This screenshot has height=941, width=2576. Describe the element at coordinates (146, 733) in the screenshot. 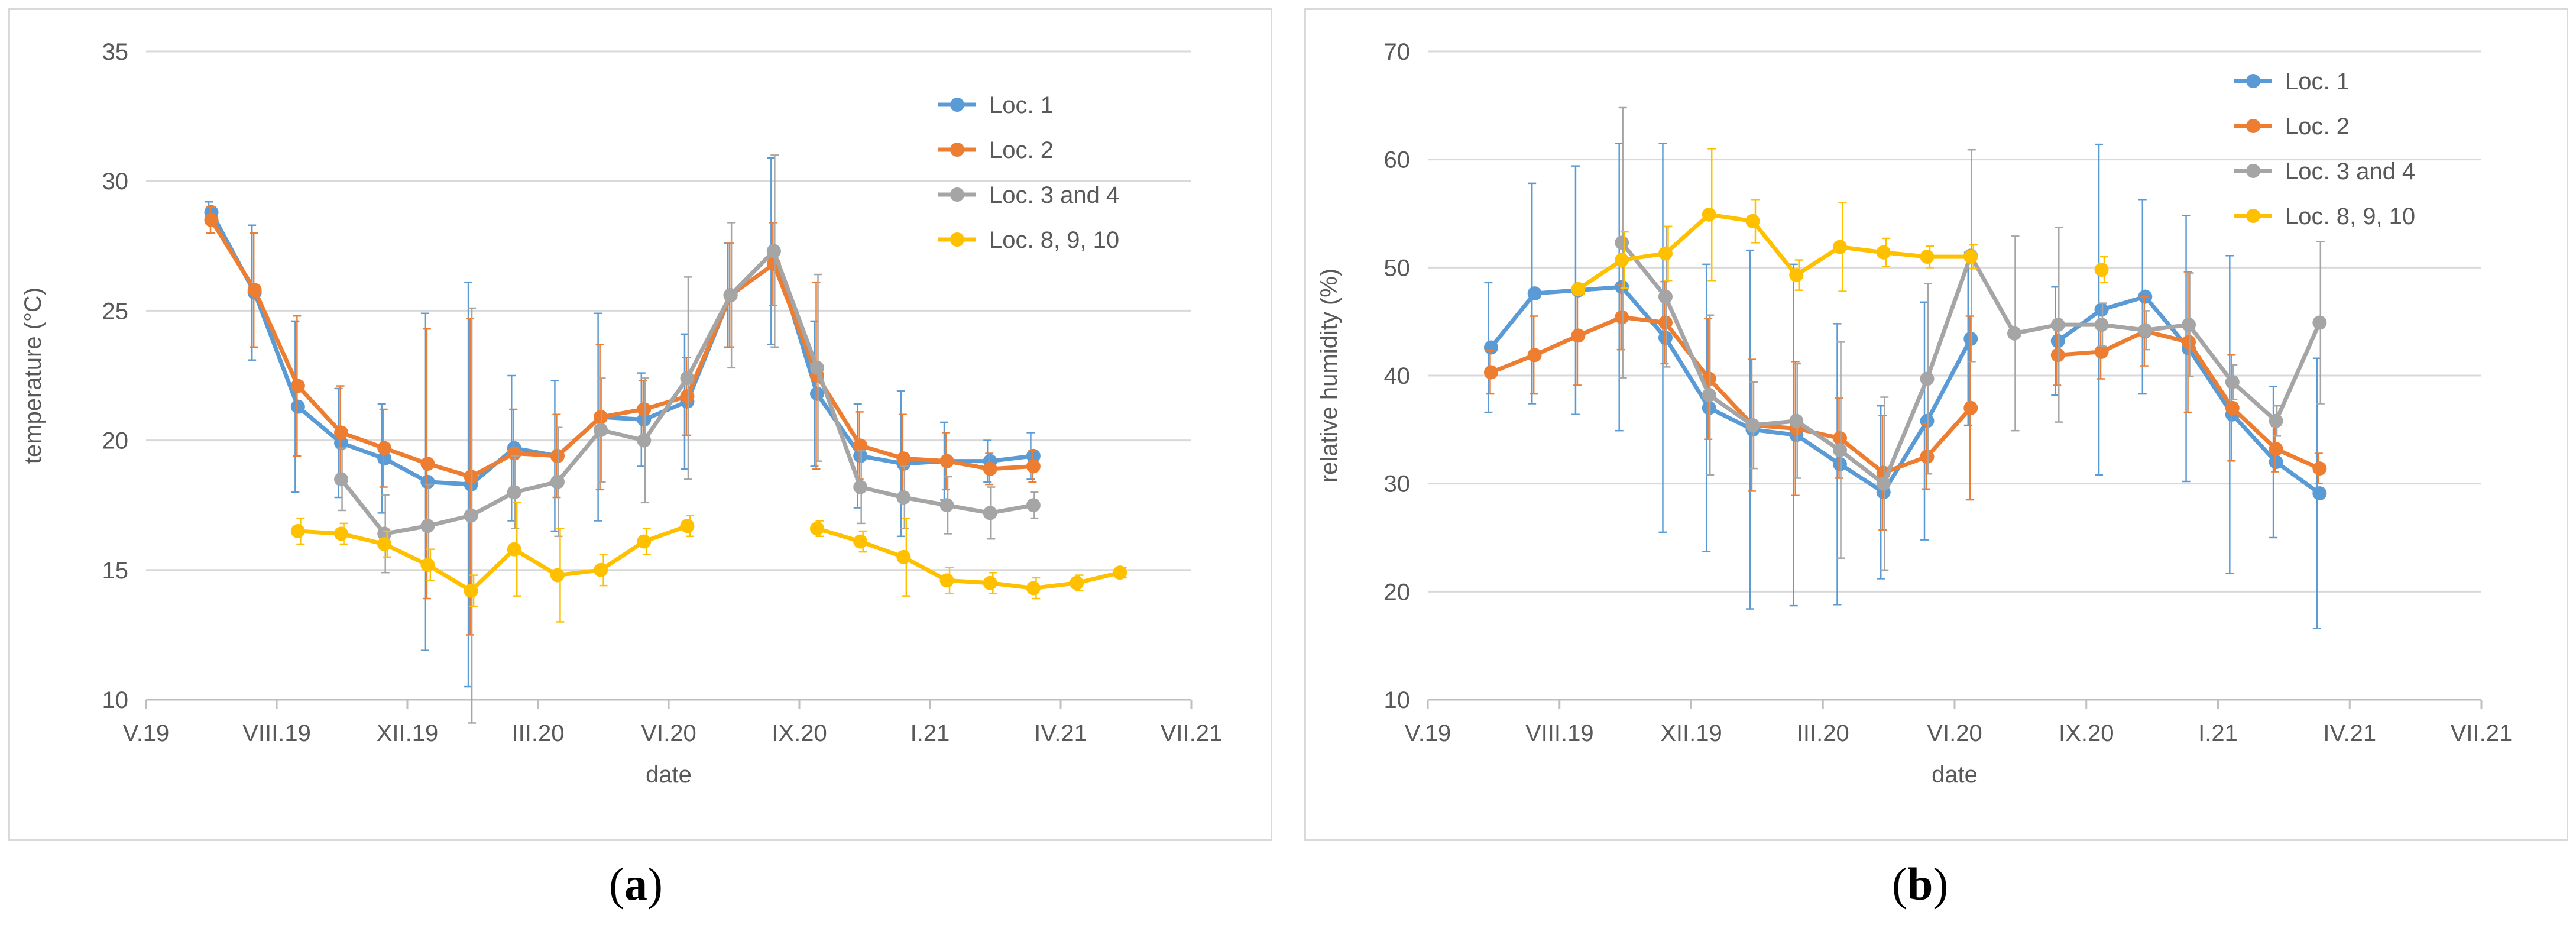

I see `x-tick-label: V.19` at that location.